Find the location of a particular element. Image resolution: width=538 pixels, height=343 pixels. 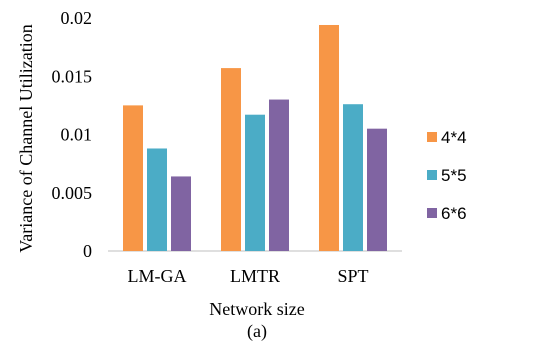

legend: 4*4 5*5 6*6 is located at coordinates (447, 175).